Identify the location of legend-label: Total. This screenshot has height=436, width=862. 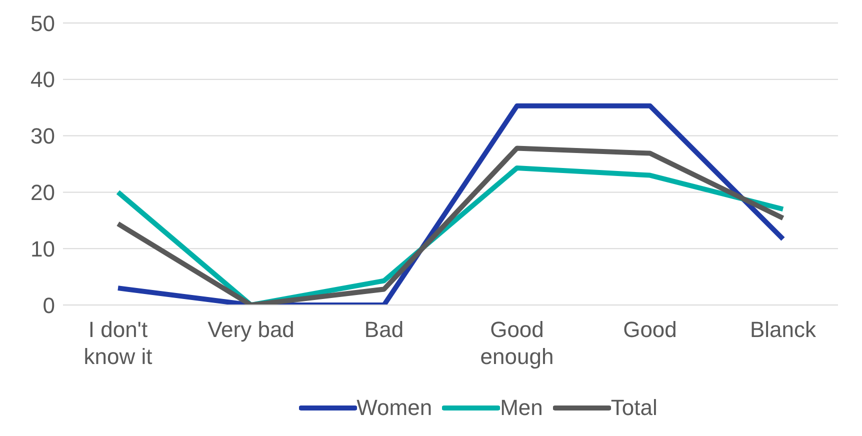
(634, 408).